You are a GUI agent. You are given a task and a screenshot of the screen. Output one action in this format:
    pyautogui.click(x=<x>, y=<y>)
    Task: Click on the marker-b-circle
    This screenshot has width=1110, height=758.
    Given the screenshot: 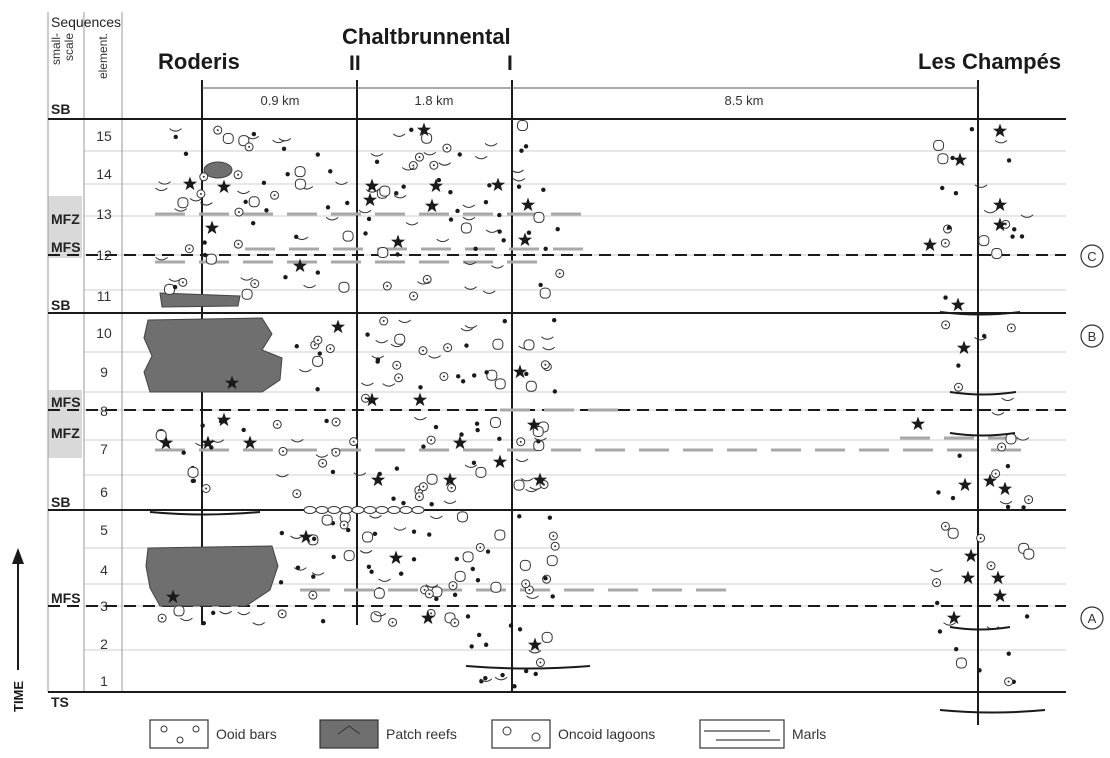 What is the action you would take?
    pyautogui.click(x=1092, y=336)
    